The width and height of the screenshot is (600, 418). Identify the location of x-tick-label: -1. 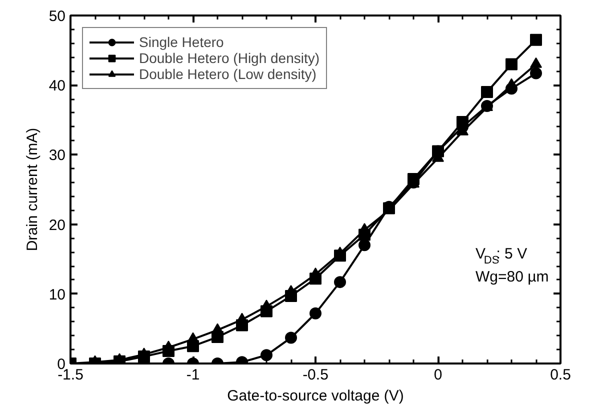
(193, 375).